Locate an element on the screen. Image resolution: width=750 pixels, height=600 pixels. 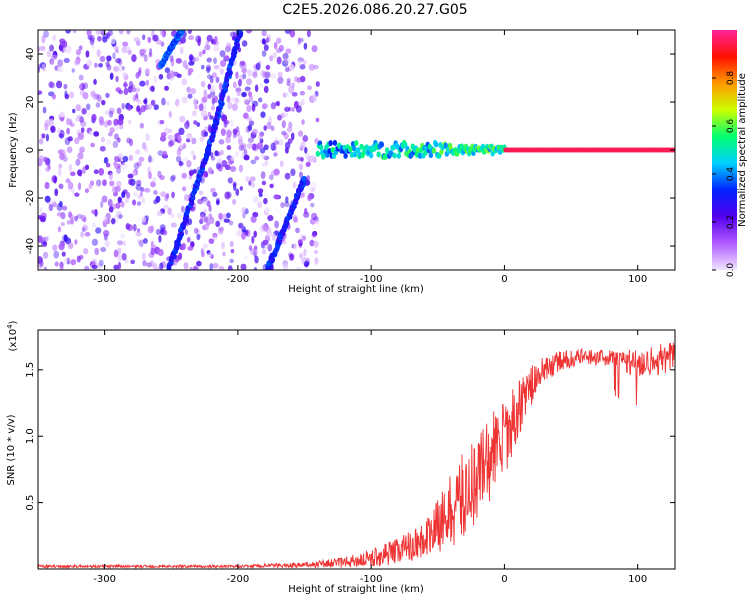
y-tick-label: 40 is located at coordinates (30, 54).